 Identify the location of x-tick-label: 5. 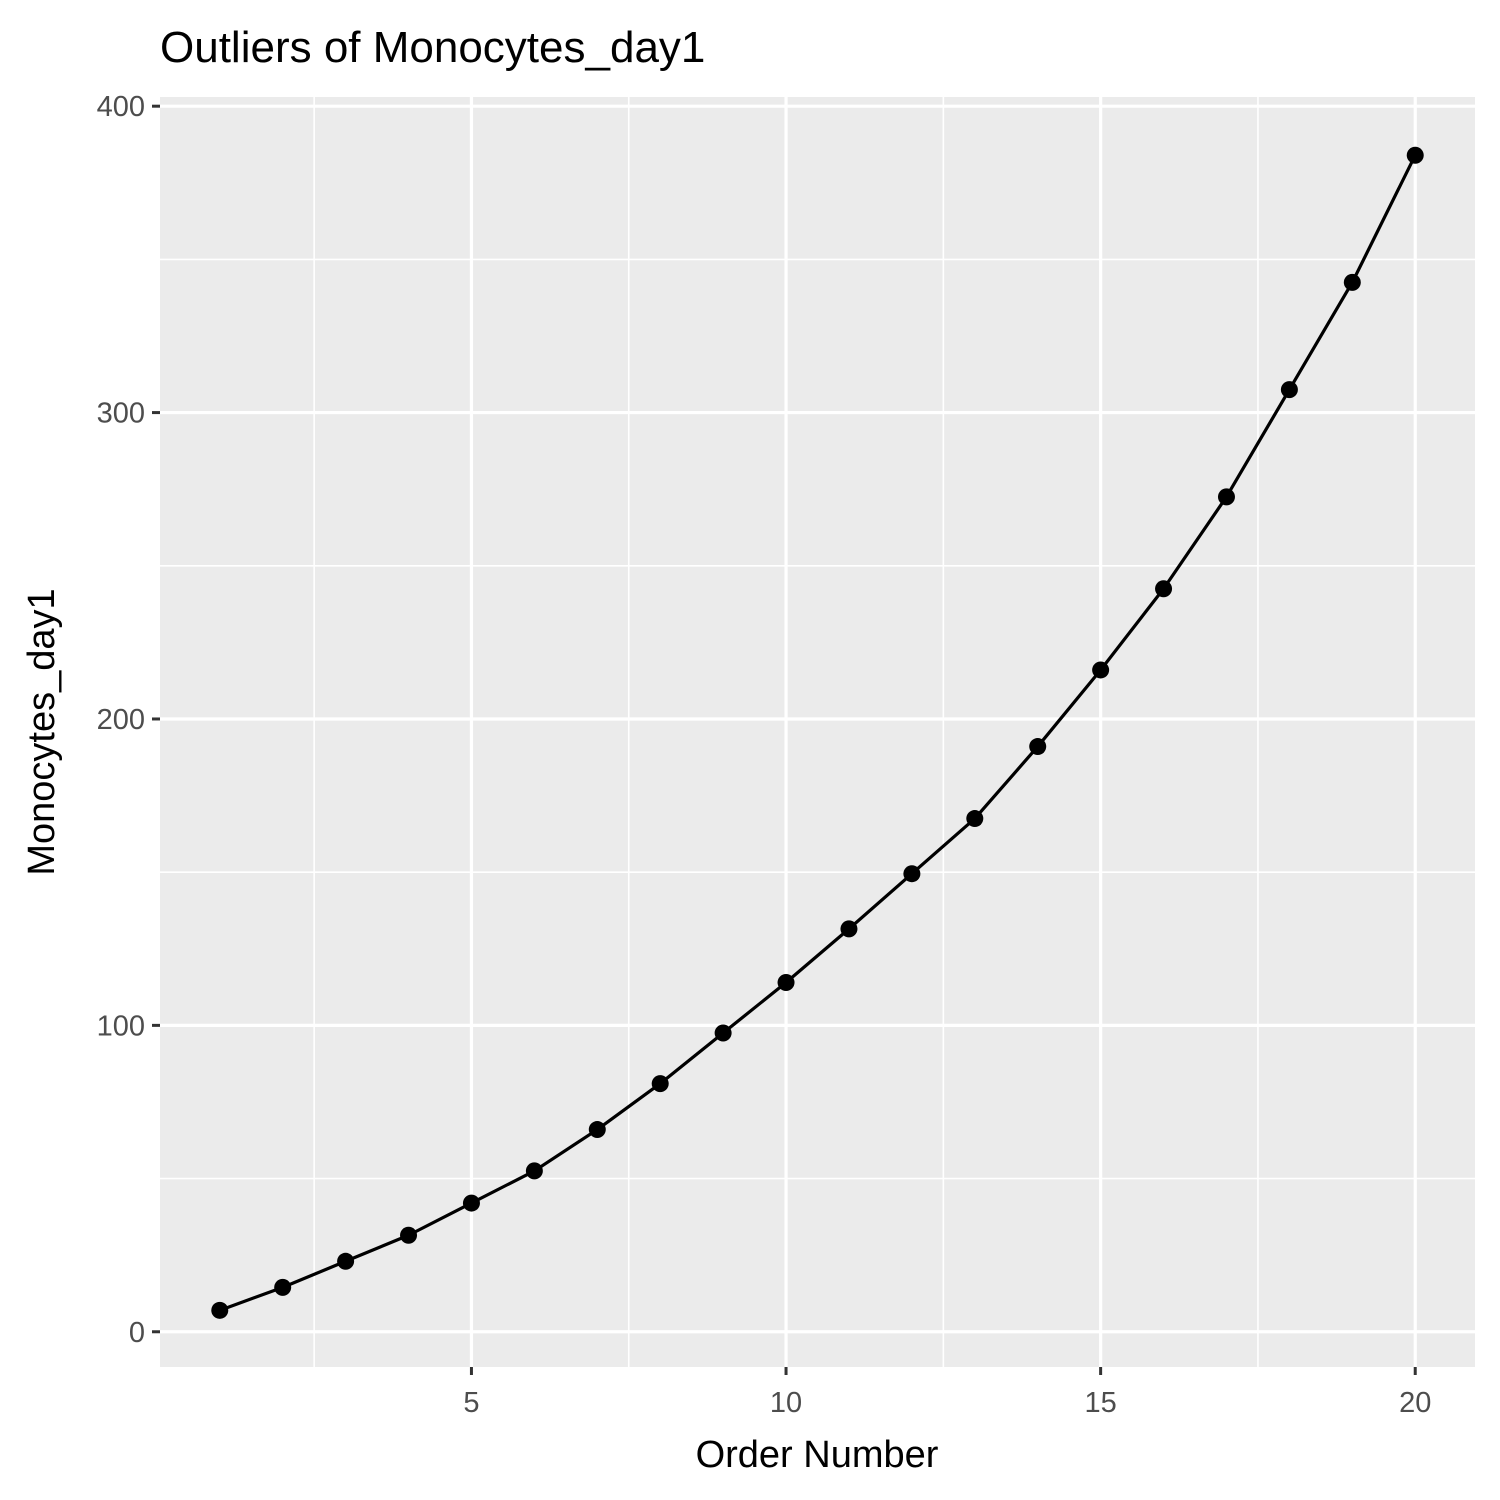
(471, 1403).